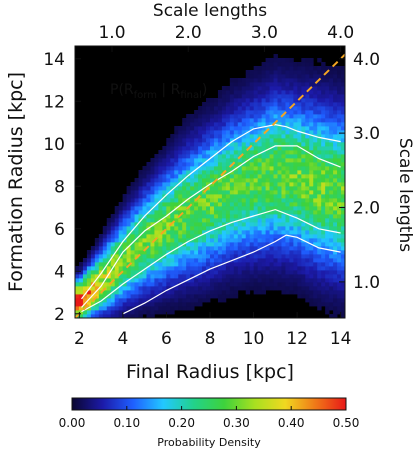 This screenshot has width=415, height=451. What do you see at coordinates (188, 33) in the screenshot?
I see `top-tick-label: 2.0` at bounding box center [188, 33].